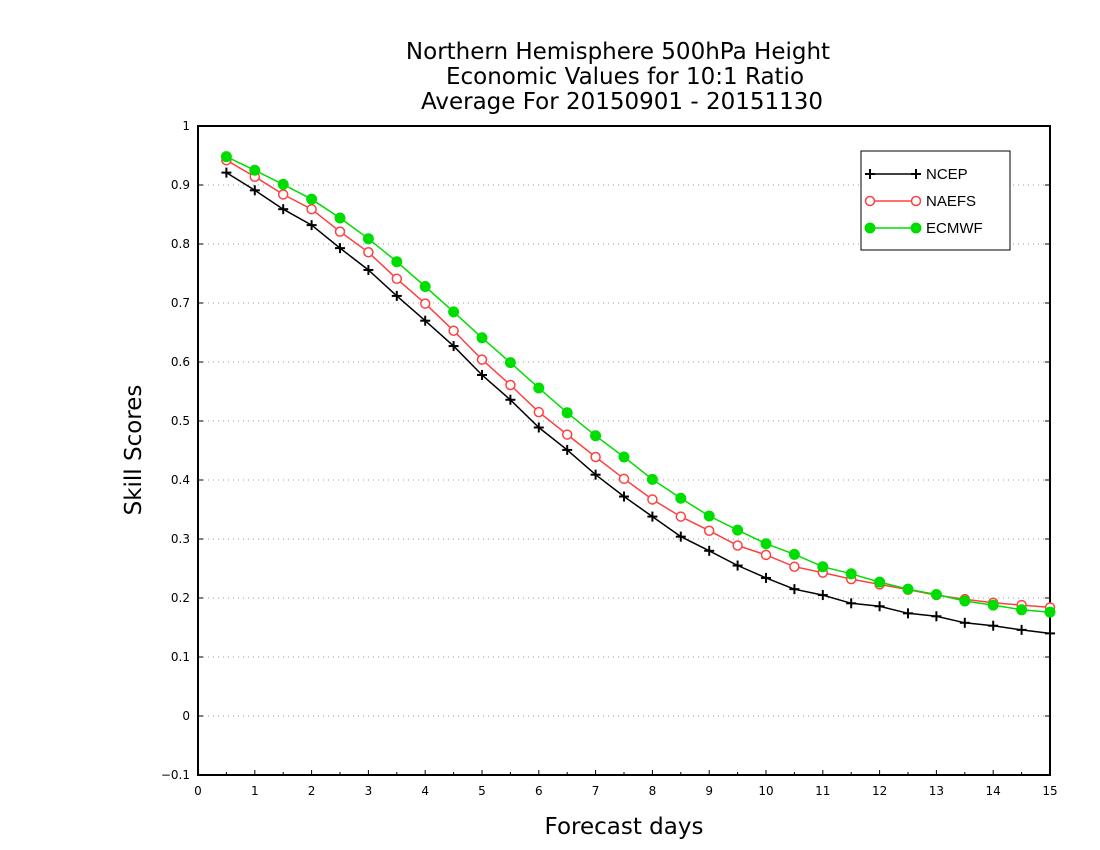  What do you see at coordinates (618, 52) in the screenshot?
I see `title-line-1: Northern Hemisphere 500hPa Height` at bounding box center [618, 52].